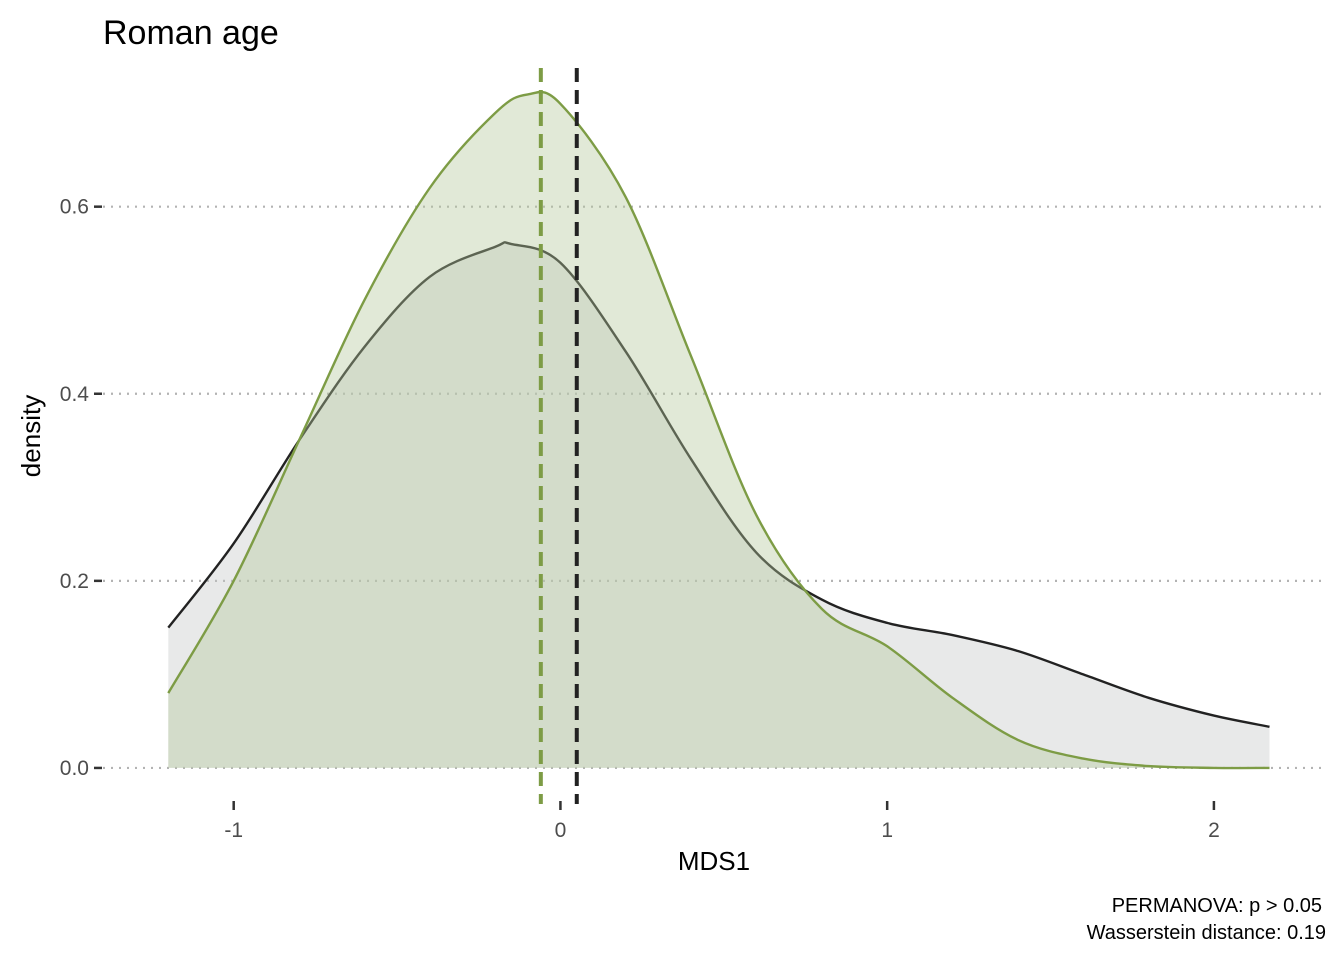  Describe the element at coordinates (191, 33) in the screenshot. I see `chart-title: Roman age` at that location.